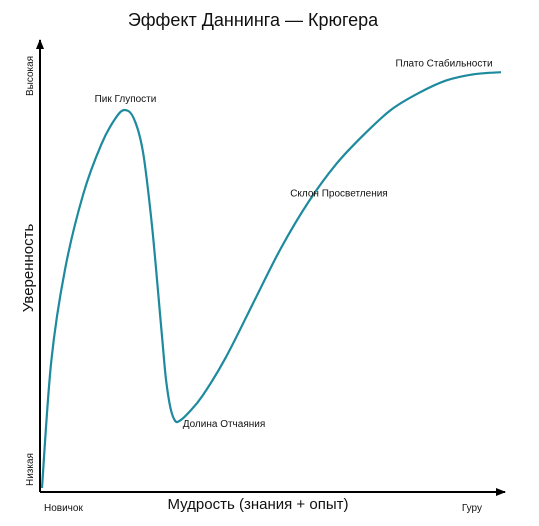  Describe the element at coordinates (444, 63) in the screenshot. I see `annotation-label: Плато Стабильности` at that location.